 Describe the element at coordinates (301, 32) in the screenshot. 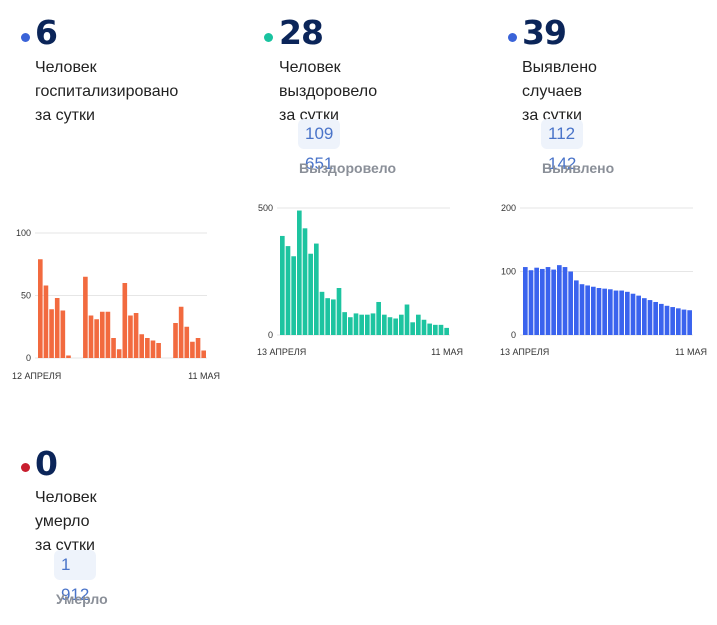

I see `recovered-value: 28` at that location.